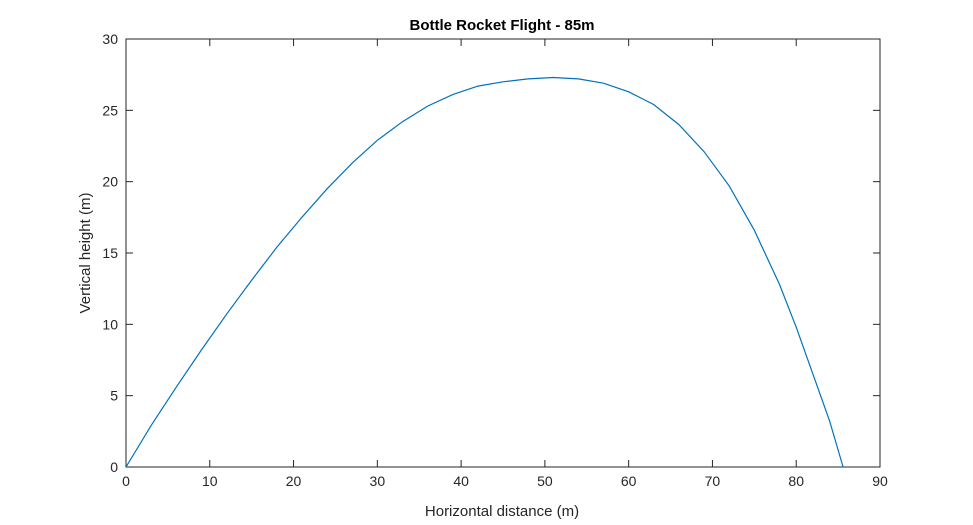 This screenshot has width=973, height=525. Describe the element at coordinates (110, 39) in the screenshot. I see `y-tick-label: 30` at that location.